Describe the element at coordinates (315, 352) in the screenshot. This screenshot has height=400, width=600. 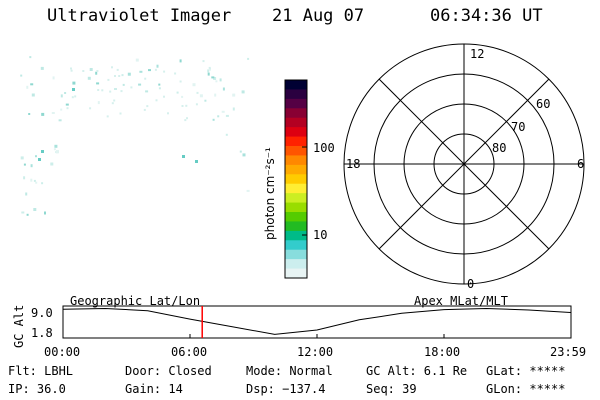
I see `timeline-x-tick: 12:00` at that location.